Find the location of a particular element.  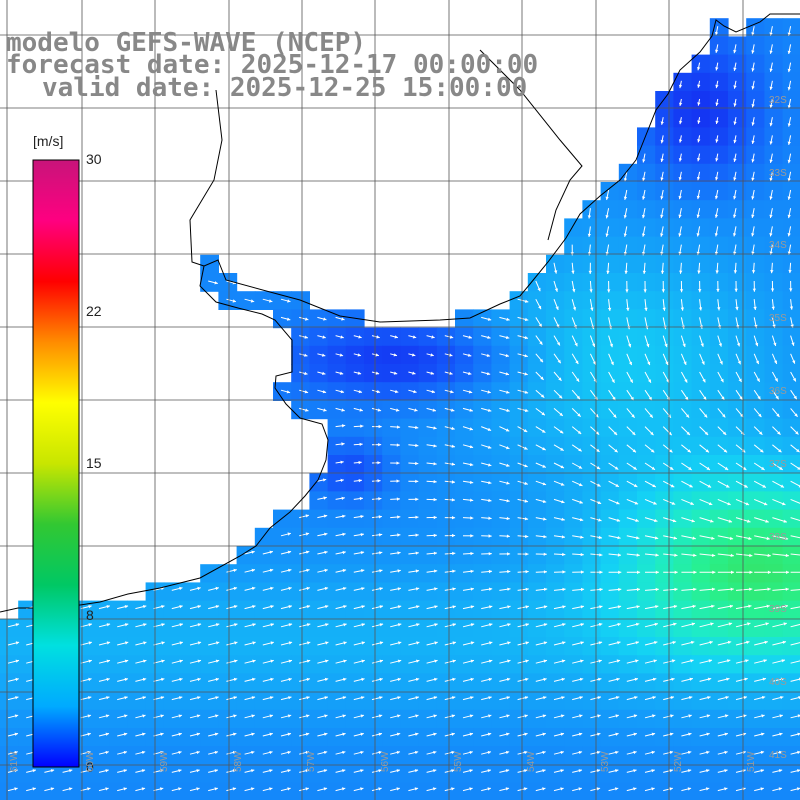

lon-label-51w: 51W is located at coordinates (751, 761).